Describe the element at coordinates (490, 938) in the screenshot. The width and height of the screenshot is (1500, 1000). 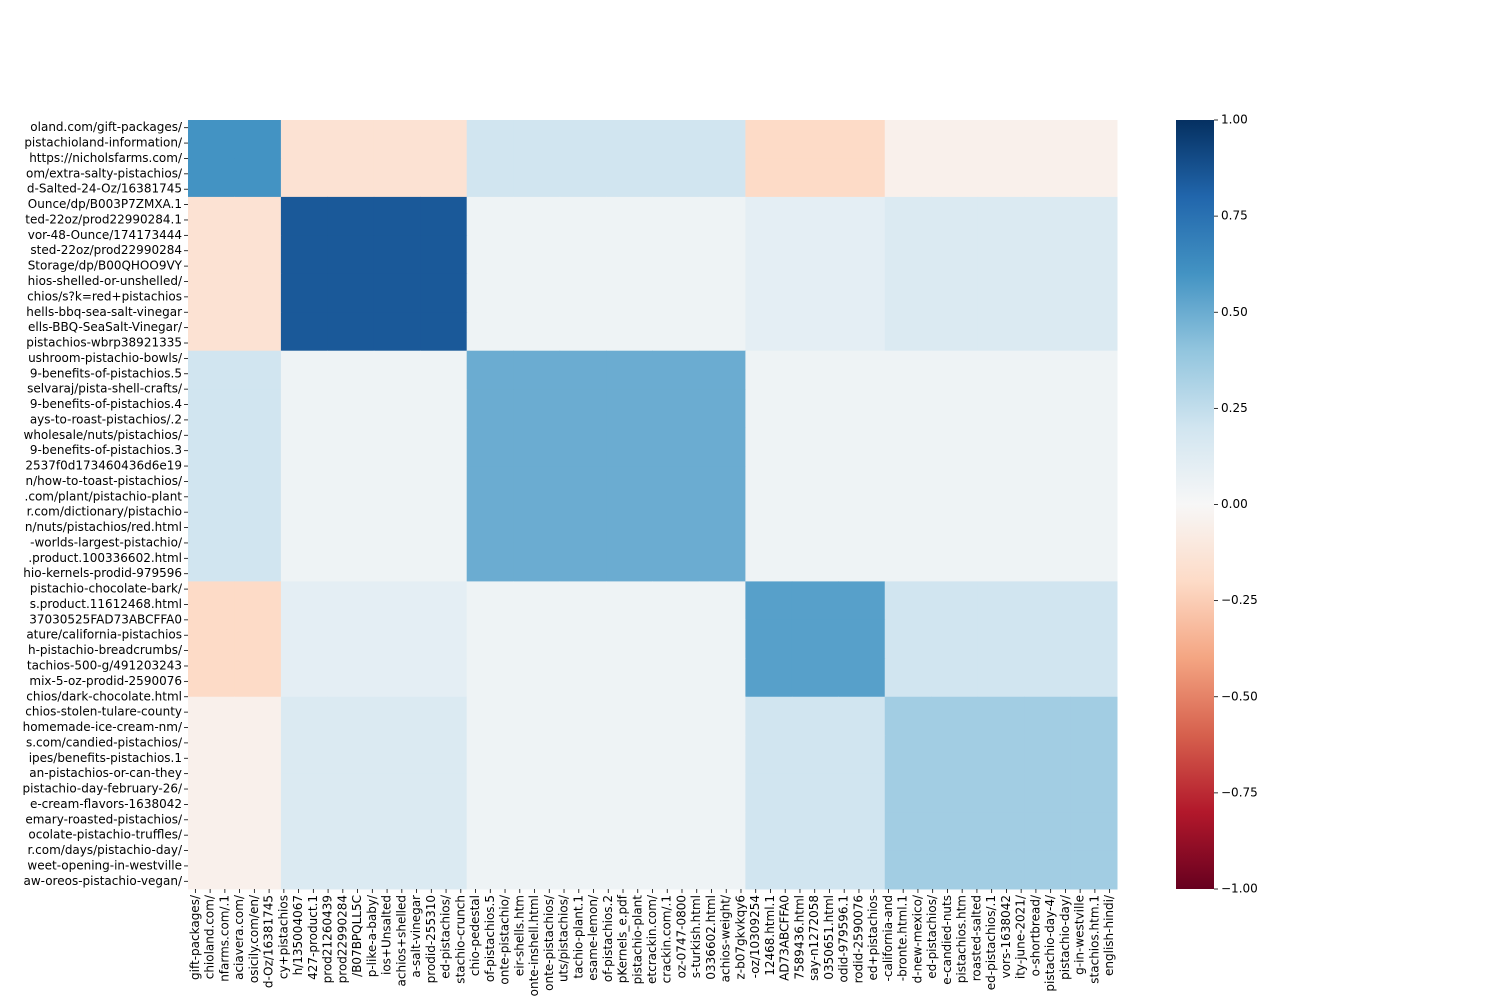
I see `x-tick-label: of-pistachios.5` at that location.